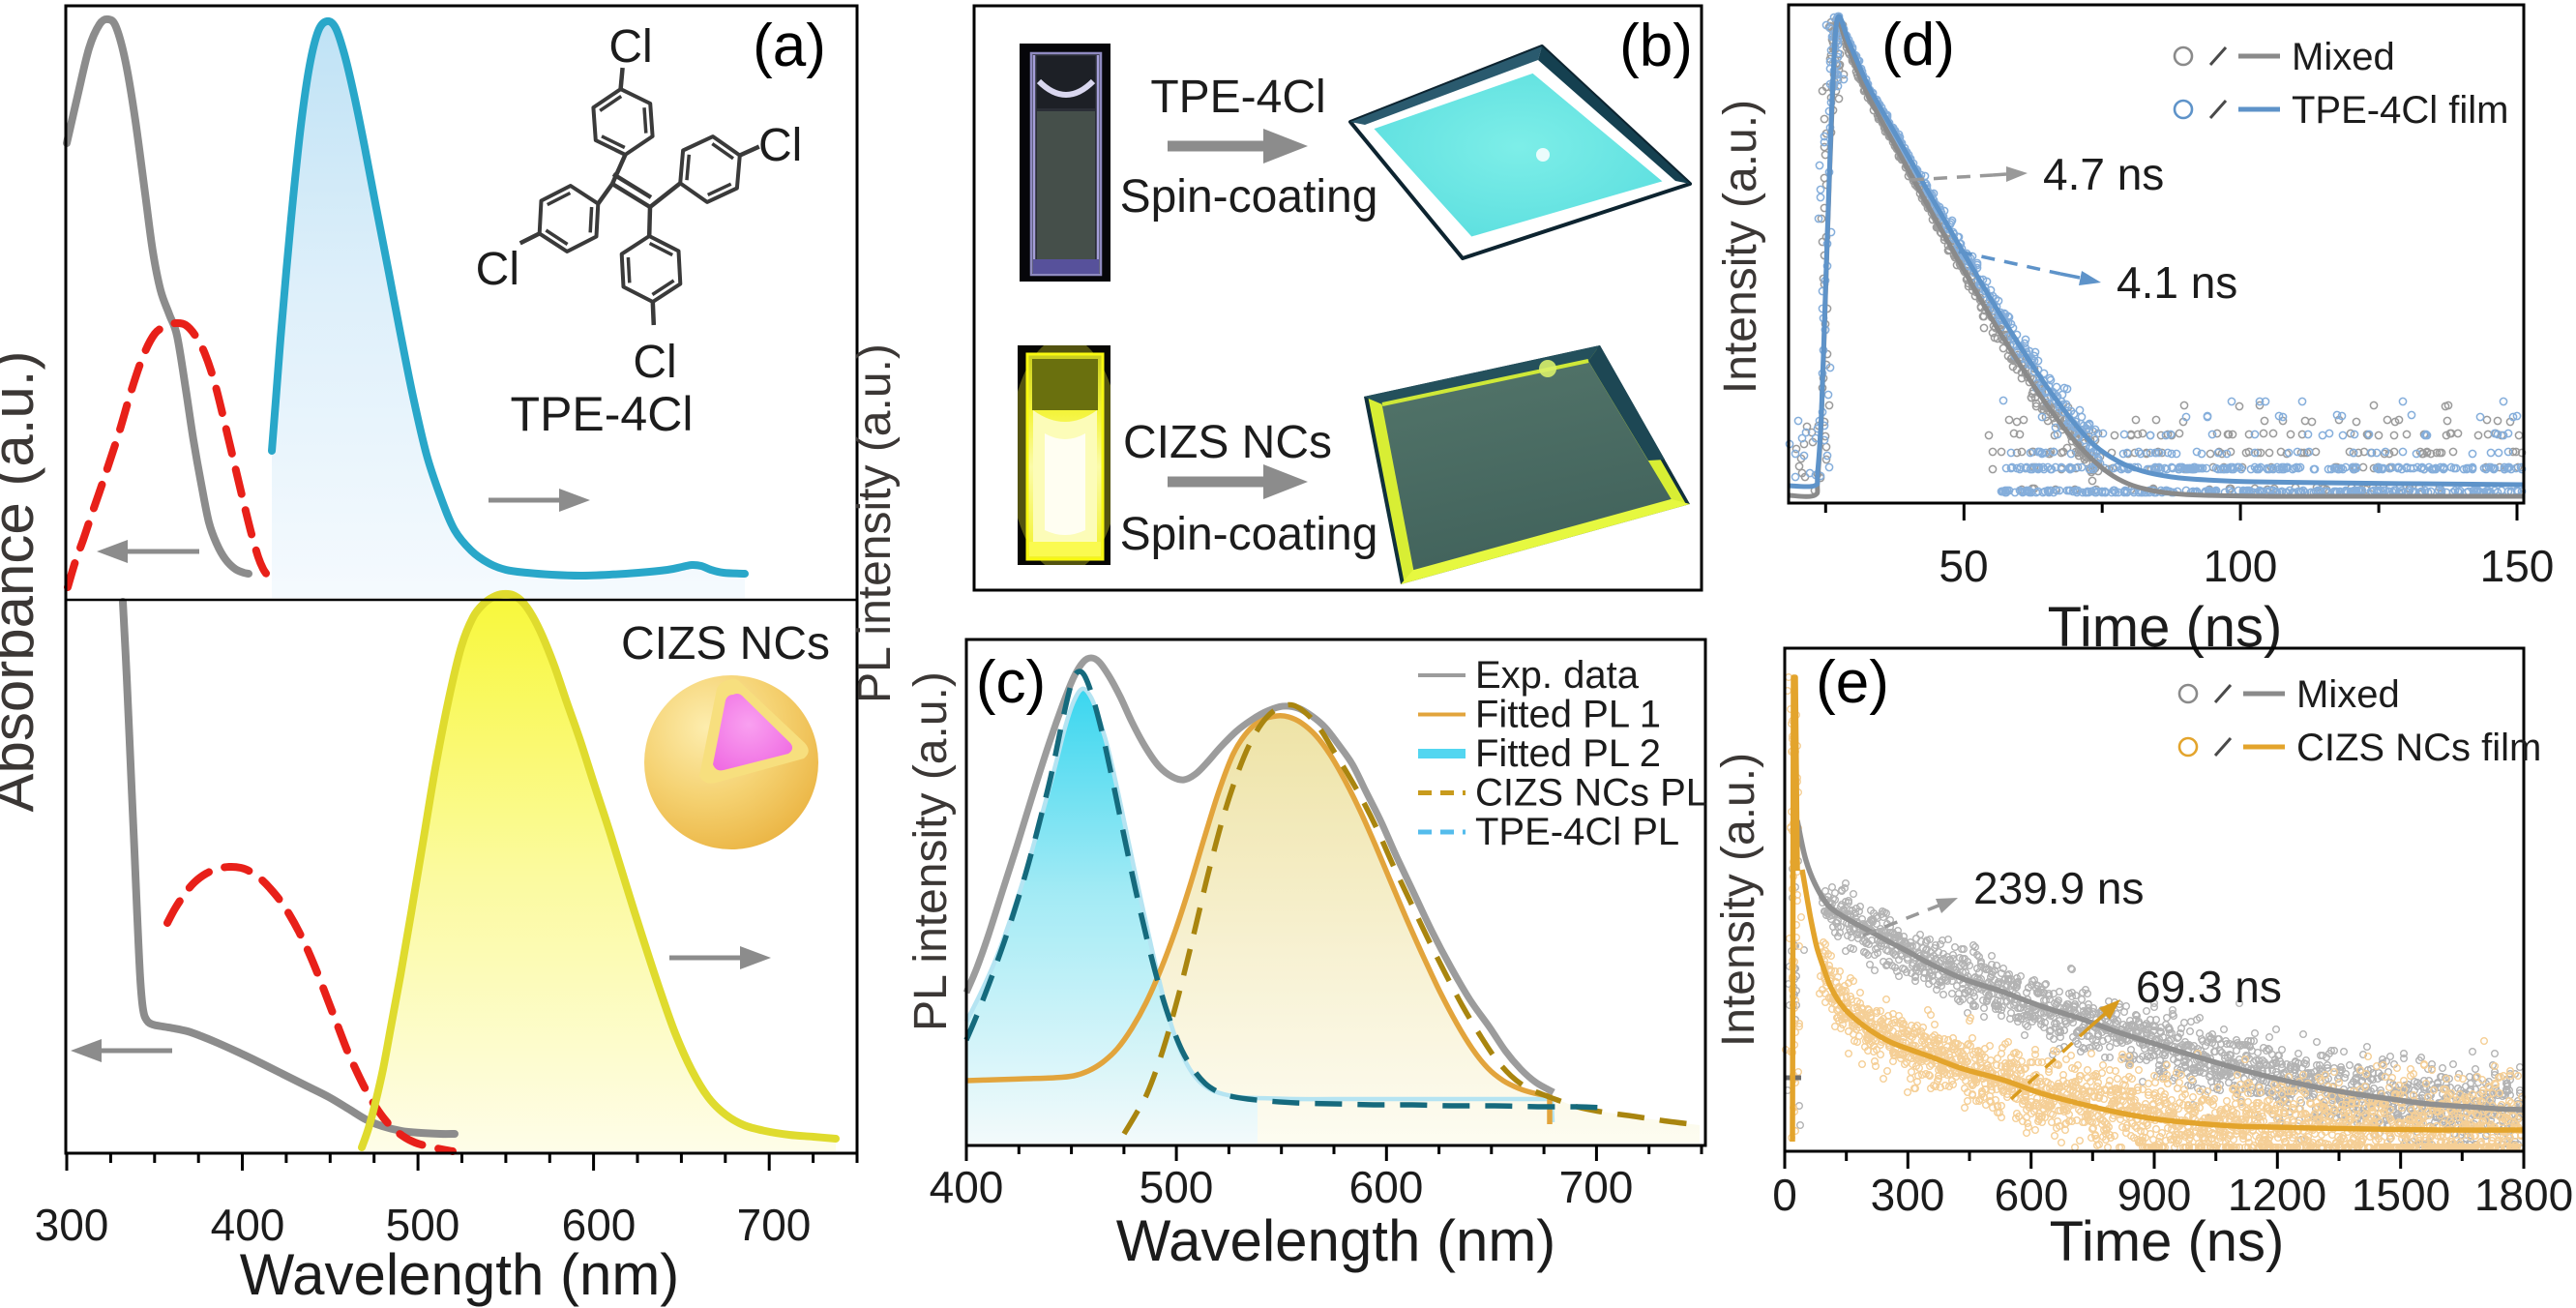 Image resolution: width=2576 pixels, height=1308 pixels. What do you see at coordinates (22, 582) in the screenshot?
I see `svg-text: Absorbance (a.u.)` at bounding box center [22, 582].